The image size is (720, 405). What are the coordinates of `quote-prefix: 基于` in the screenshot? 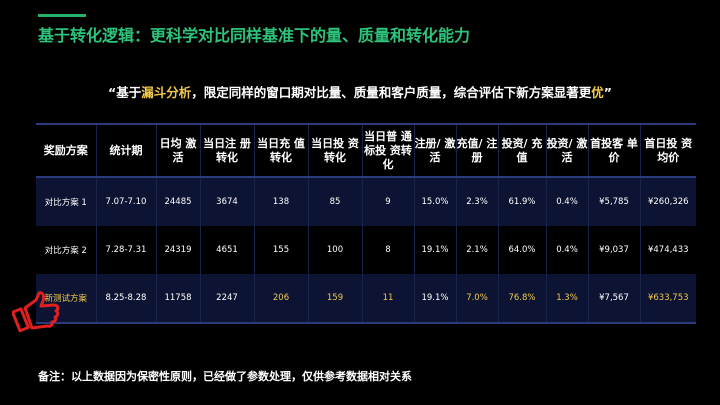 It's located at (129, 92).